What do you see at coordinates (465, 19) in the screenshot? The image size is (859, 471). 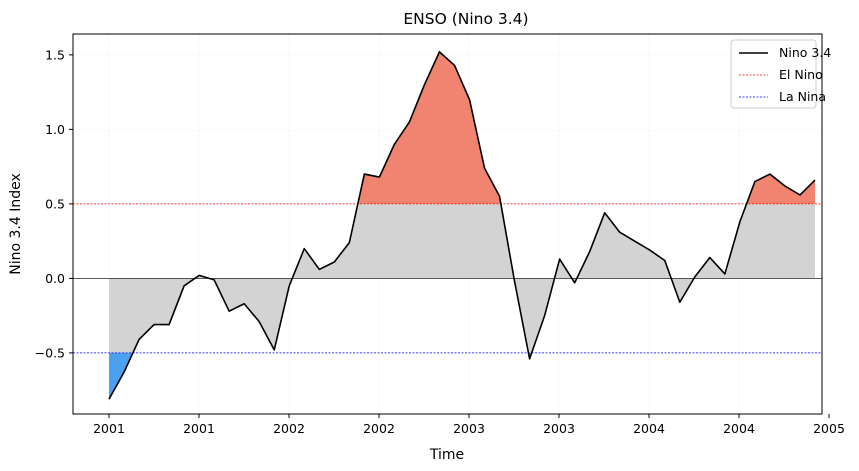 I see `chart-title: ENSO (Nino 3.4)` at bounding box center [465, 19].